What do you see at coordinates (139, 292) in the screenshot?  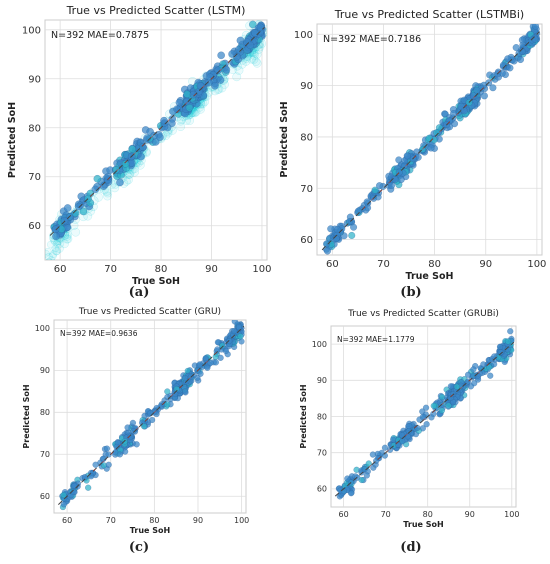 I see `panel-label-a: (a)` at bounding box center [139, 292].